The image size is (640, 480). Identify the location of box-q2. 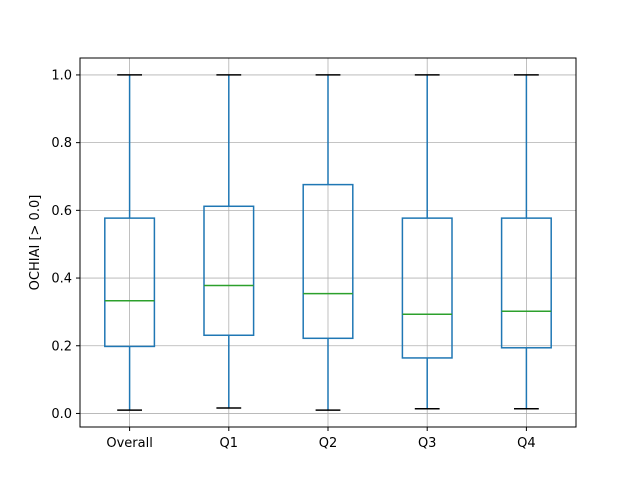
(328, 261).